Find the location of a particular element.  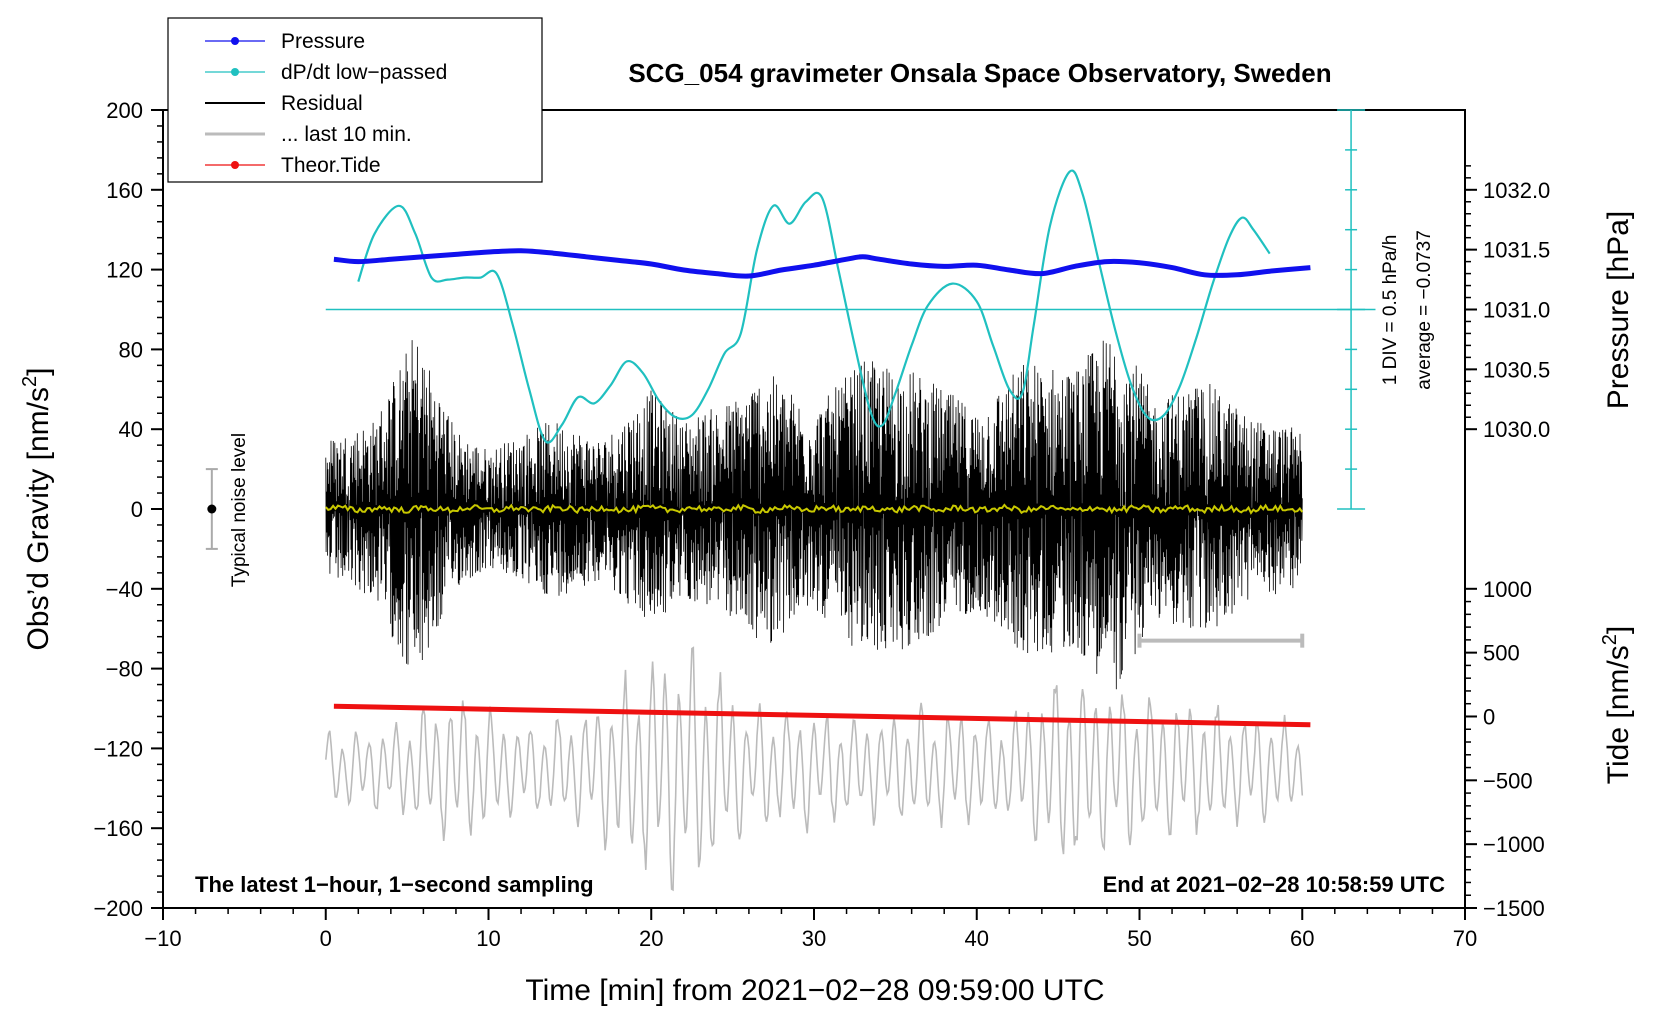

x-tick-label: 60 is located at coordinates (1302, 938).